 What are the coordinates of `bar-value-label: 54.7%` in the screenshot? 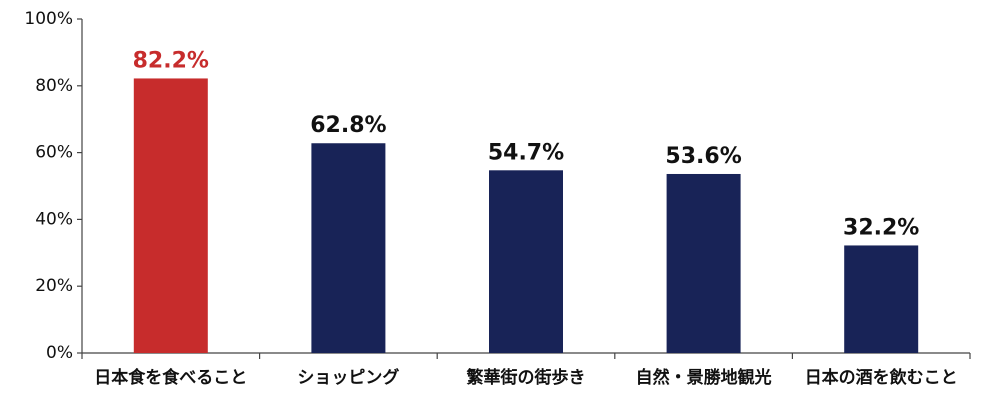 It's located at (526, 152).